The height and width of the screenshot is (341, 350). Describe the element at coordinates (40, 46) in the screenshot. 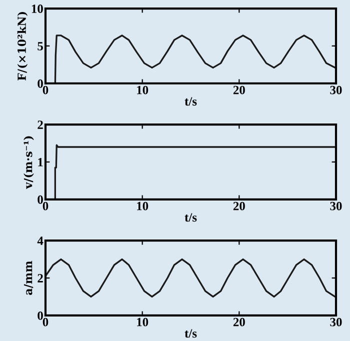

I see `y-tick-label: 5` at that location.